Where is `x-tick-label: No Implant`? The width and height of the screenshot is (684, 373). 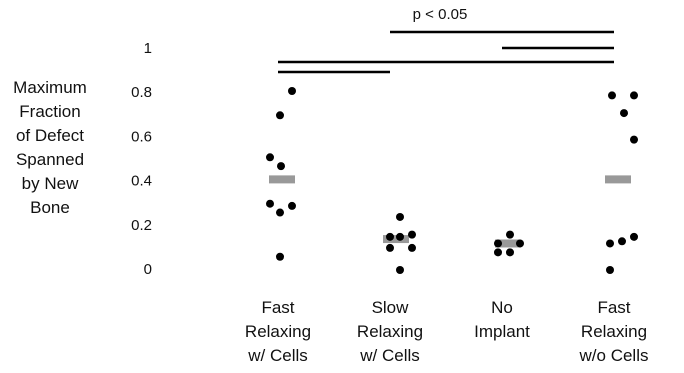
x-tick-label: No Implant is located at coordinates (502, 319).